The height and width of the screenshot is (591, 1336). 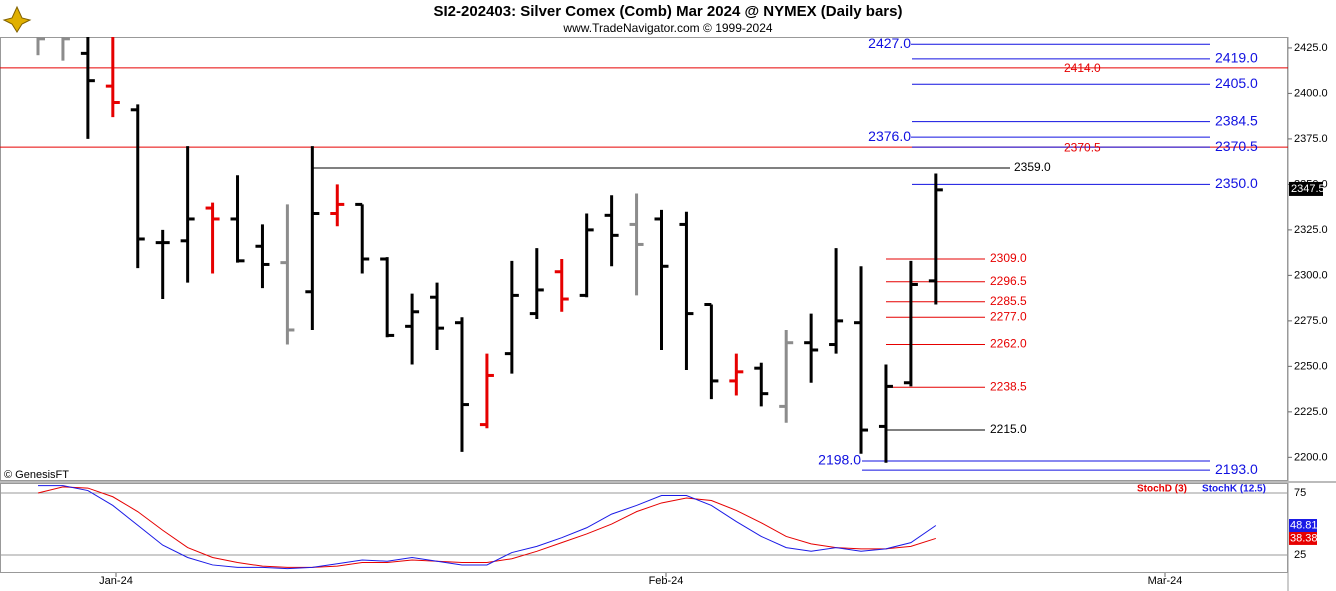 I want to click on y-tick-label: 25, so click(x=1300, y=555).